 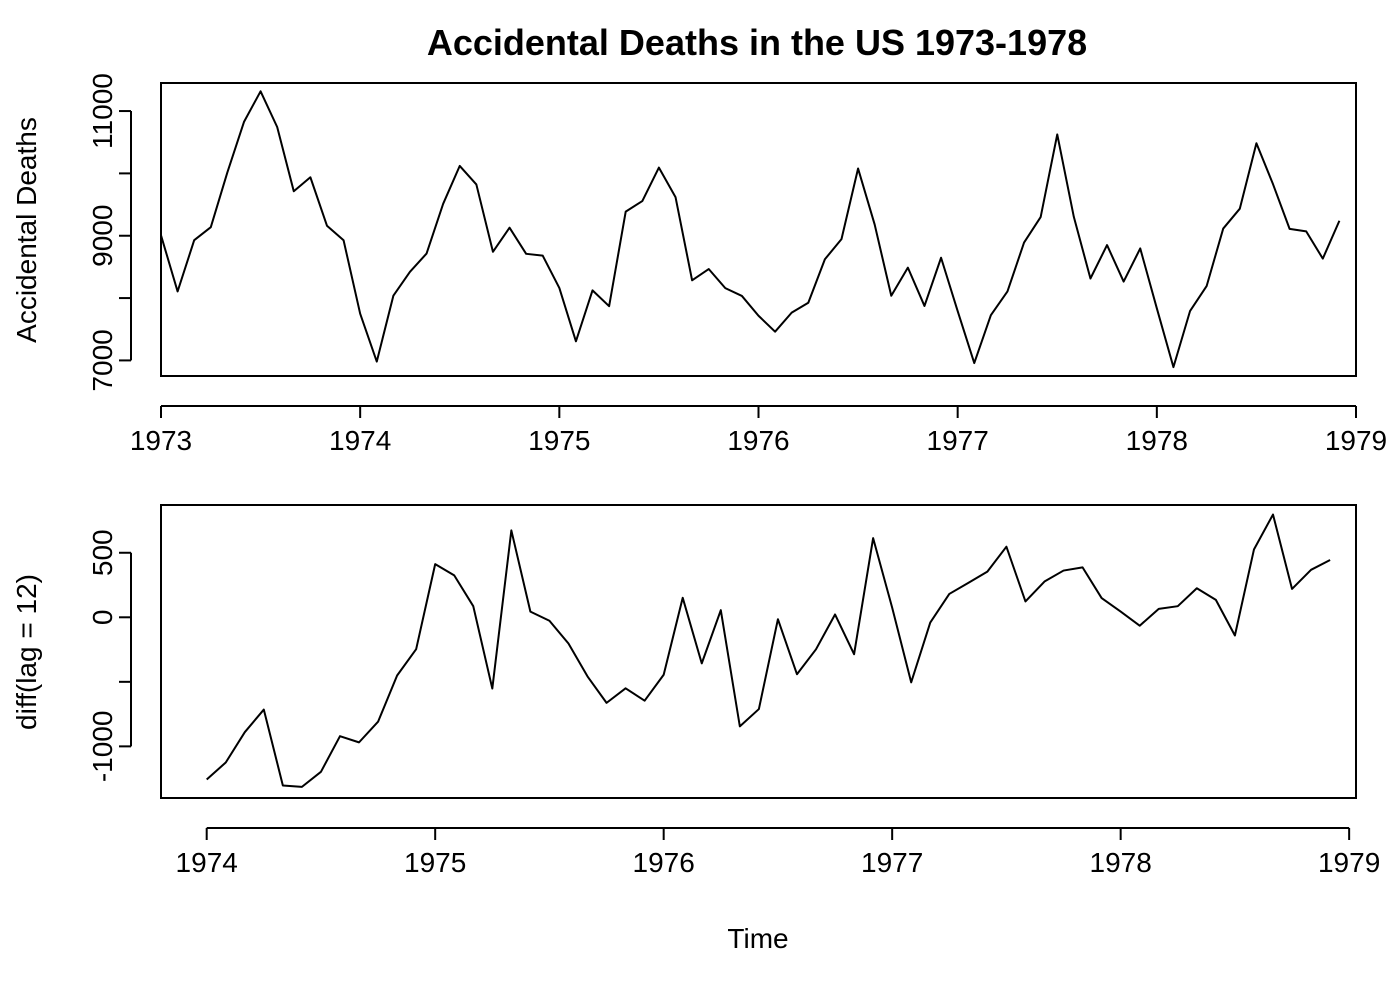 I want to click on xlabel-time: Time, so click(x=757, y=938).